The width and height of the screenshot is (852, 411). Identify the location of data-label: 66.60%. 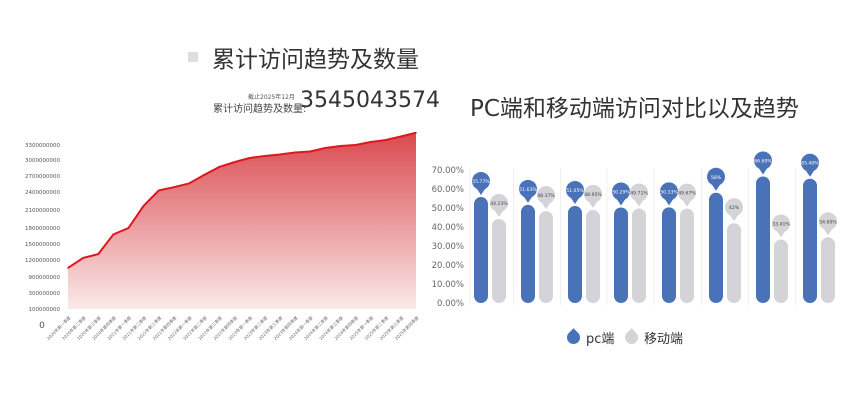
(763, 161).